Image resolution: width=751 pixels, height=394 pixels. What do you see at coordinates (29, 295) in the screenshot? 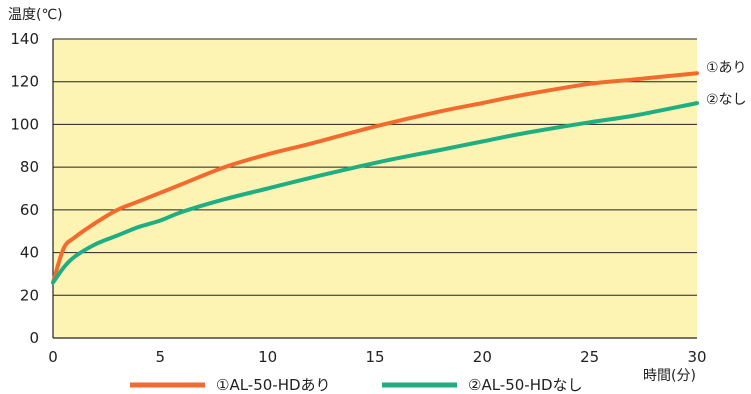
I see `y-tick-label: 20` at bounding box center [29, 295].